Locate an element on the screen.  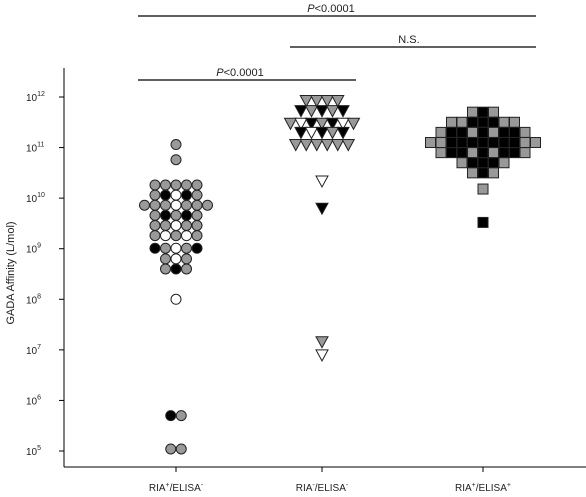
x-category-label: RIA-/ELISA- is located at coordinates (322, 488).